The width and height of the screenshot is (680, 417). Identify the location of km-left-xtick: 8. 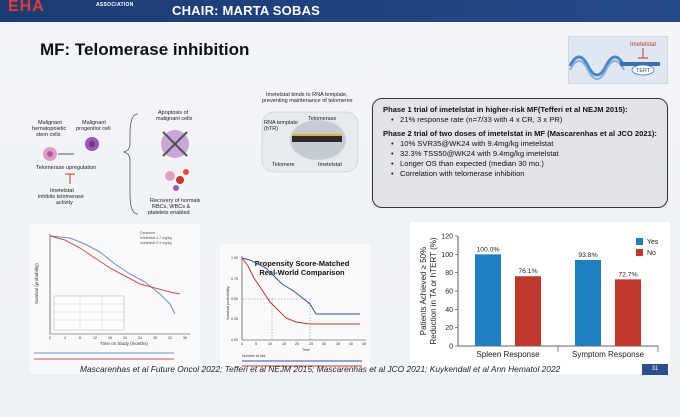
(80, 338).